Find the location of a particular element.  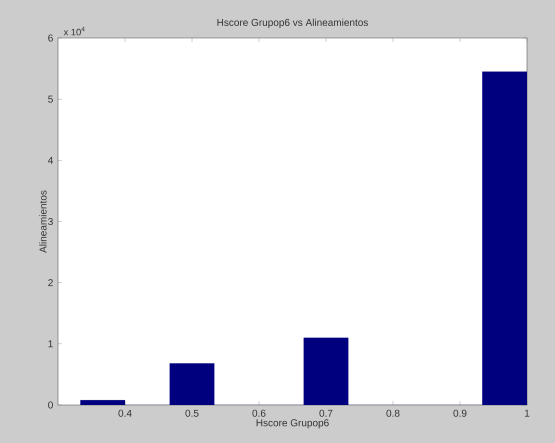

y-axis-title: Alineamientos is located at coordinates (43, 221).